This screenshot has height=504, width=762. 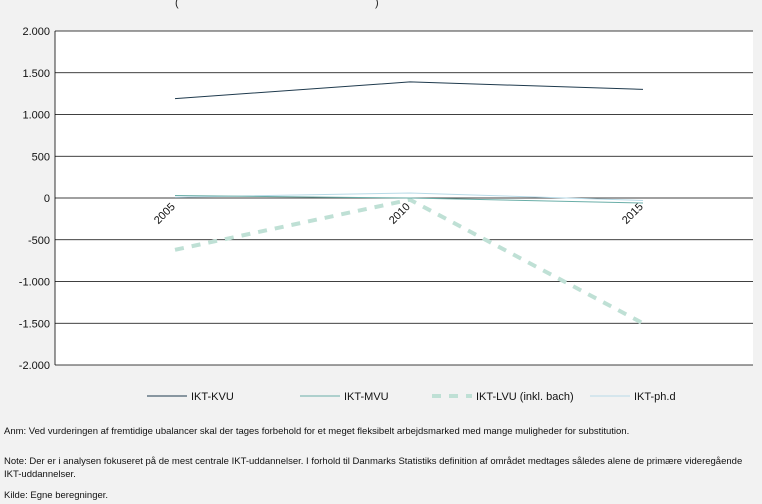 I want to click on legend-label: IKT-LVU (inkl. bach), so click(x=525, y=397).